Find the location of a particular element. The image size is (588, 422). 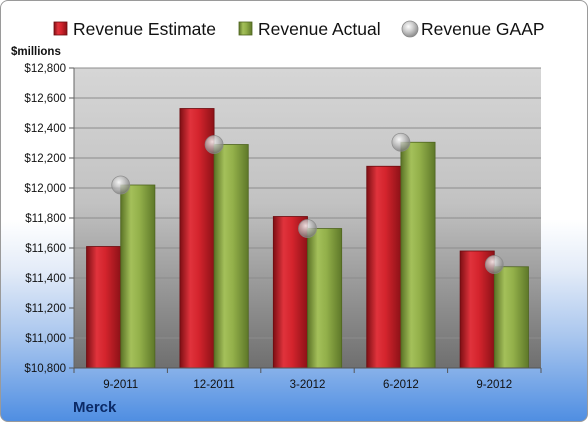

gaap-marker-9-2011 is located at coordinates (121, 185).